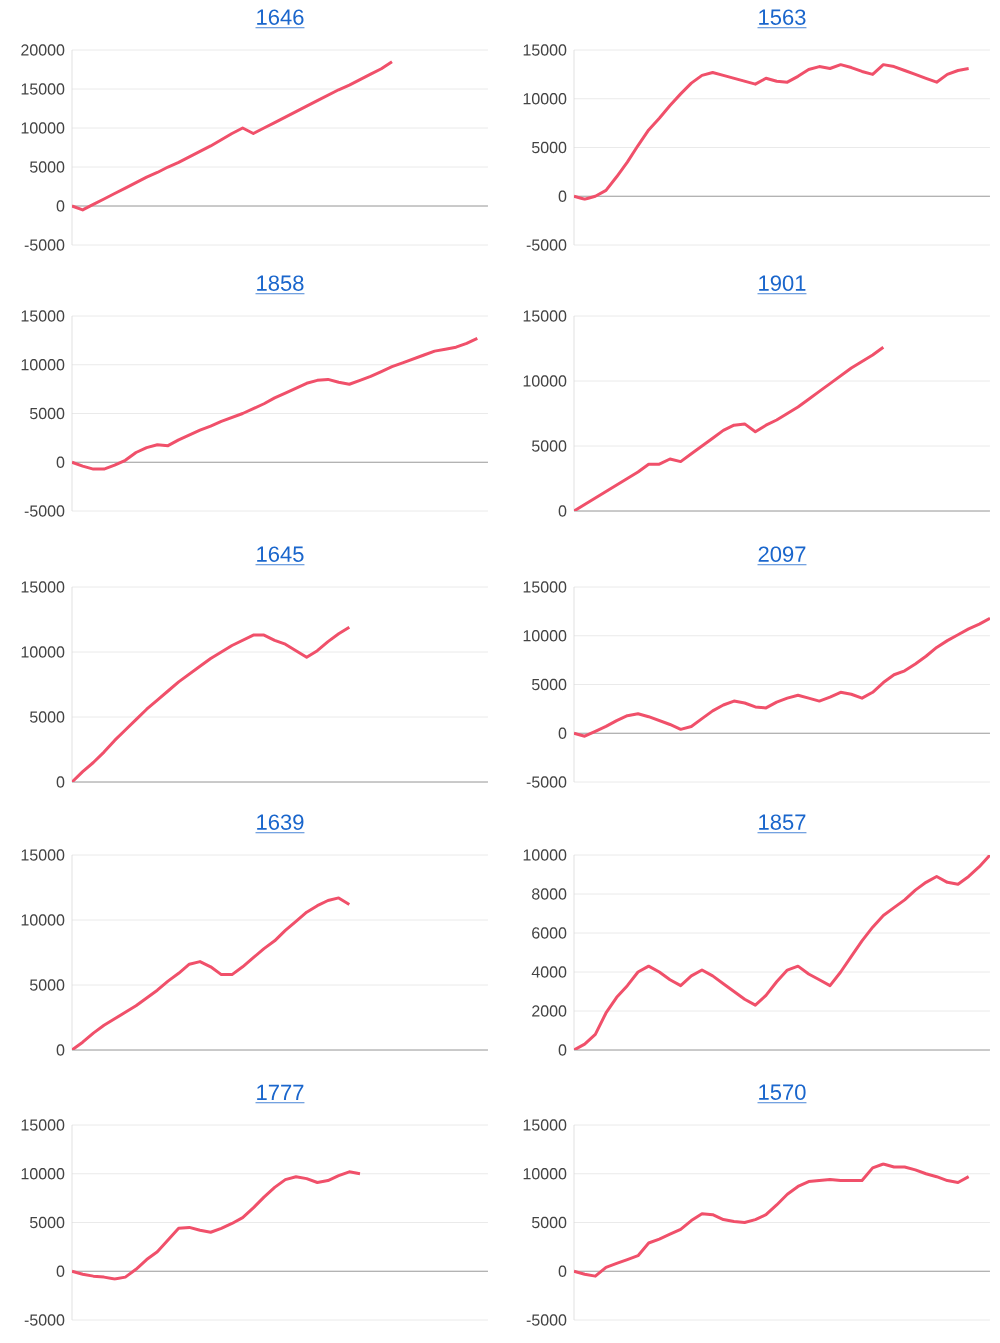  I want to click on y-tick-label: 4000, so click(549, 972).